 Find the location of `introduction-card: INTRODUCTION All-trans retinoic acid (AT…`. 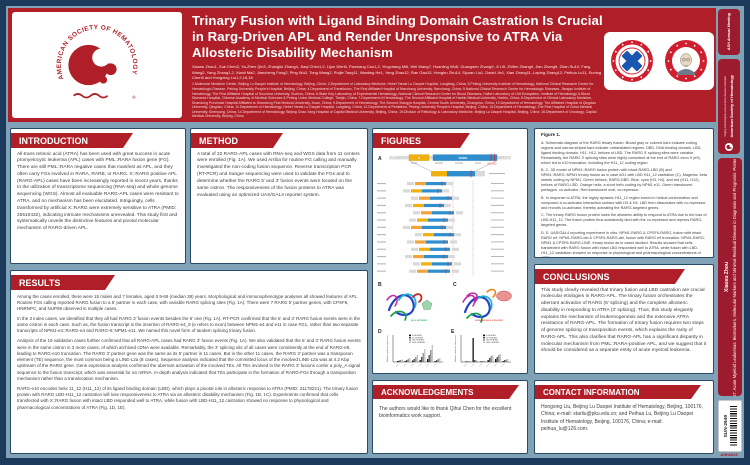

introduction-card: INTRODUCTION All-trans retinoic acid (AT… is located at coordinates (98, 196).